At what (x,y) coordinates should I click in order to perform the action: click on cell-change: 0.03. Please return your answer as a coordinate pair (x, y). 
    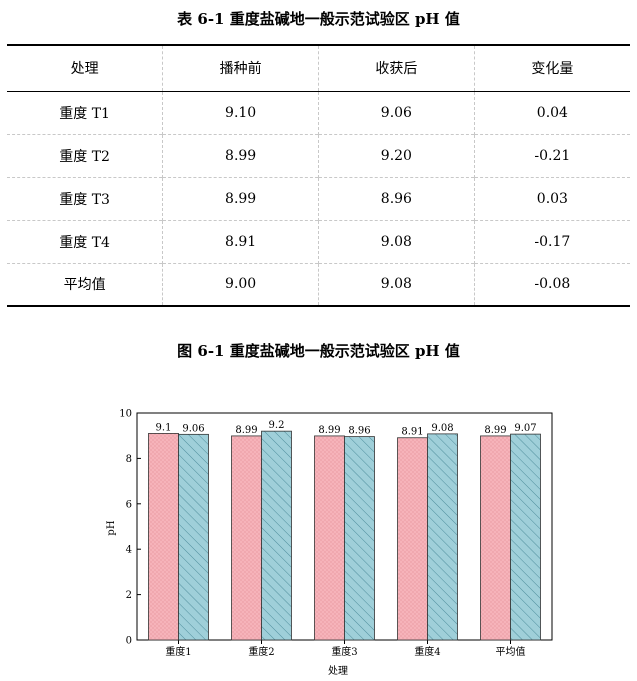
    Looking at the image, I should click on (551, 198).